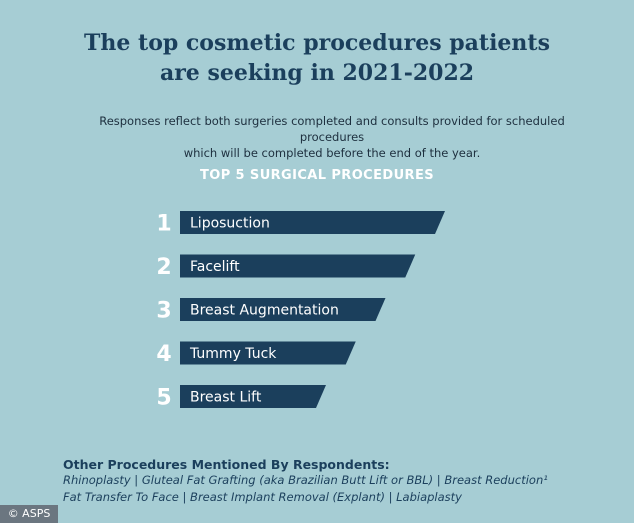  I want to click on category-label-1: Liposuction, so click(230, 224).